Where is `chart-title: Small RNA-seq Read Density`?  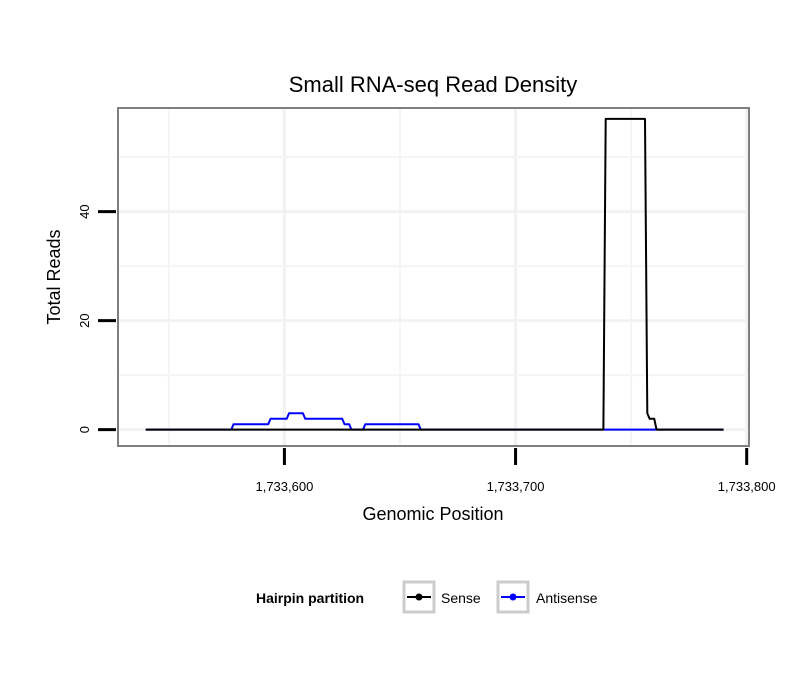 chart-title: Small RNA-seq Read Density is located at coordinates (433, 84).